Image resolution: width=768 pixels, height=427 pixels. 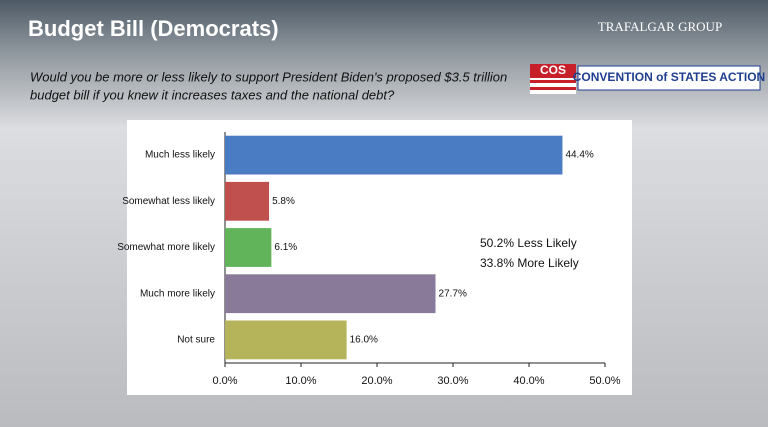 What do you see at coordinates (364, 340) in the screenshot?
I see `value-label: 16.0%` at bounding box center [364, 340].